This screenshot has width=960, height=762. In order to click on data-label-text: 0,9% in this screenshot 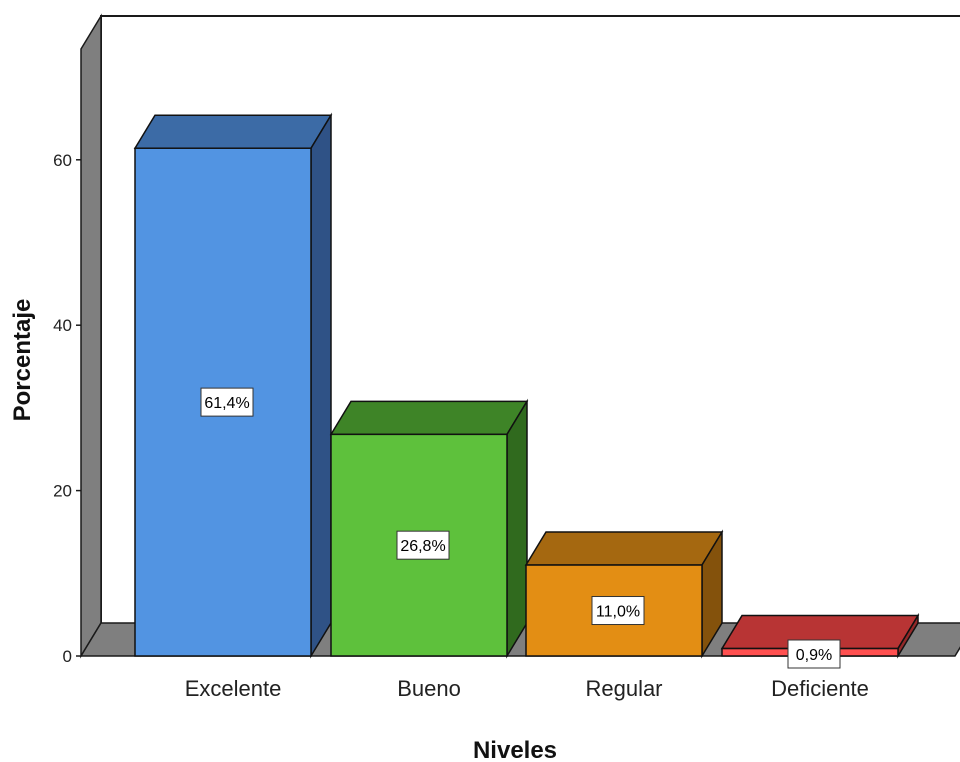, I will do `click(814, 655)`.